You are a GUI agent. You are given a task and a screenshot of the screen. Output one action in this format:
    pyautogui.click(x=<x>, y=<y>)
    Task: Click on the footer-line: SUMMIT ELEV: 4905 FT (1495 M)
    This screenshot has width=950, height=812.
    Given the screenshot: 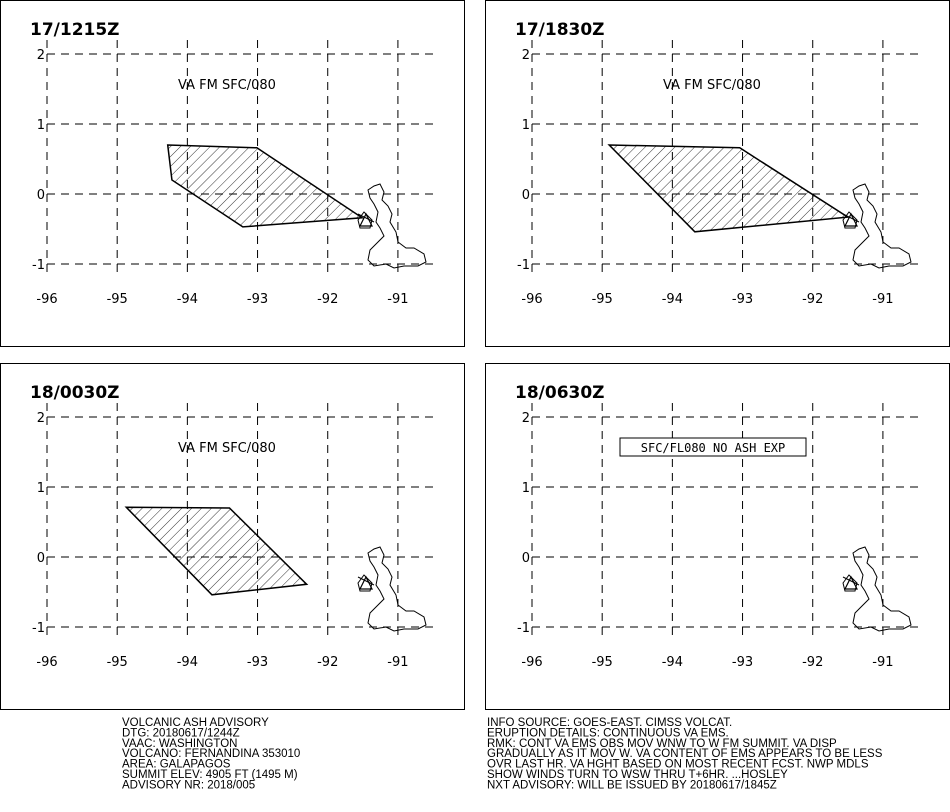 What is the action you would take?
    pyautogui.click(x=210, y=775)
    